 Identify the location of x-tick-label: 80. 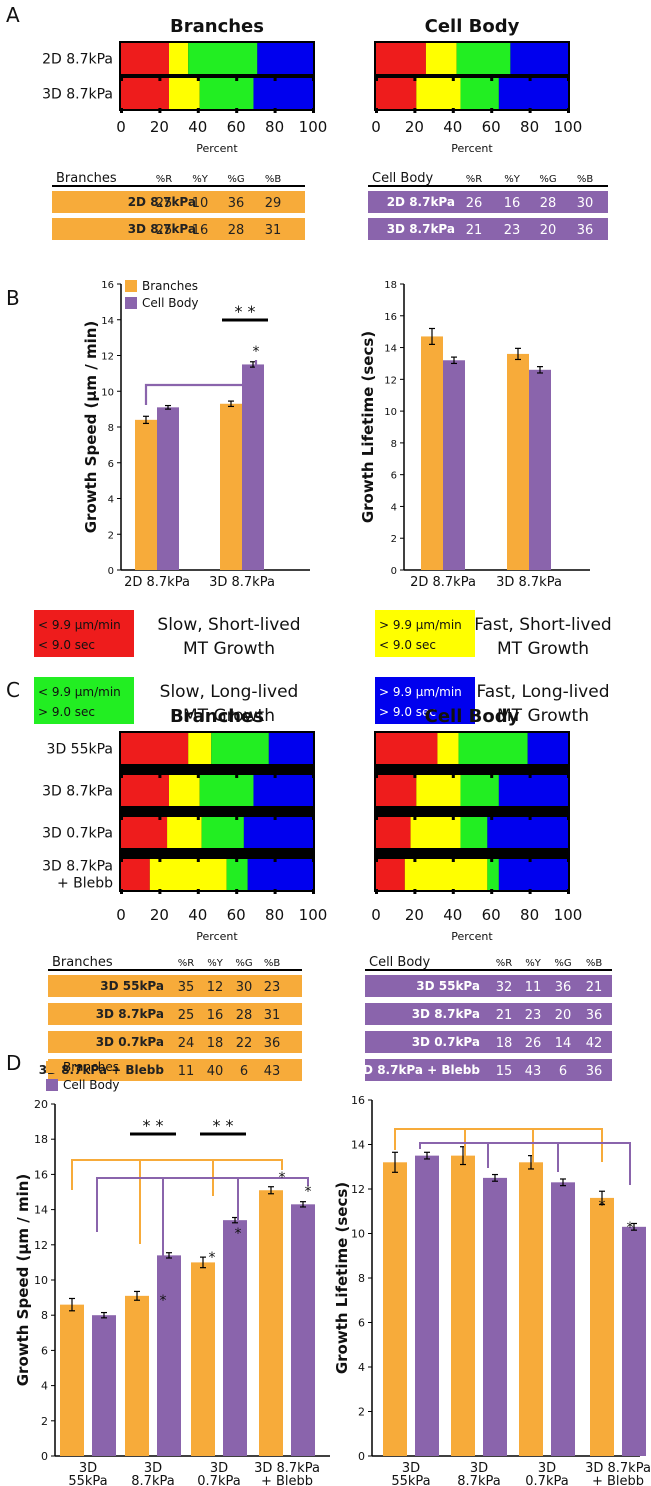
(529, 127).